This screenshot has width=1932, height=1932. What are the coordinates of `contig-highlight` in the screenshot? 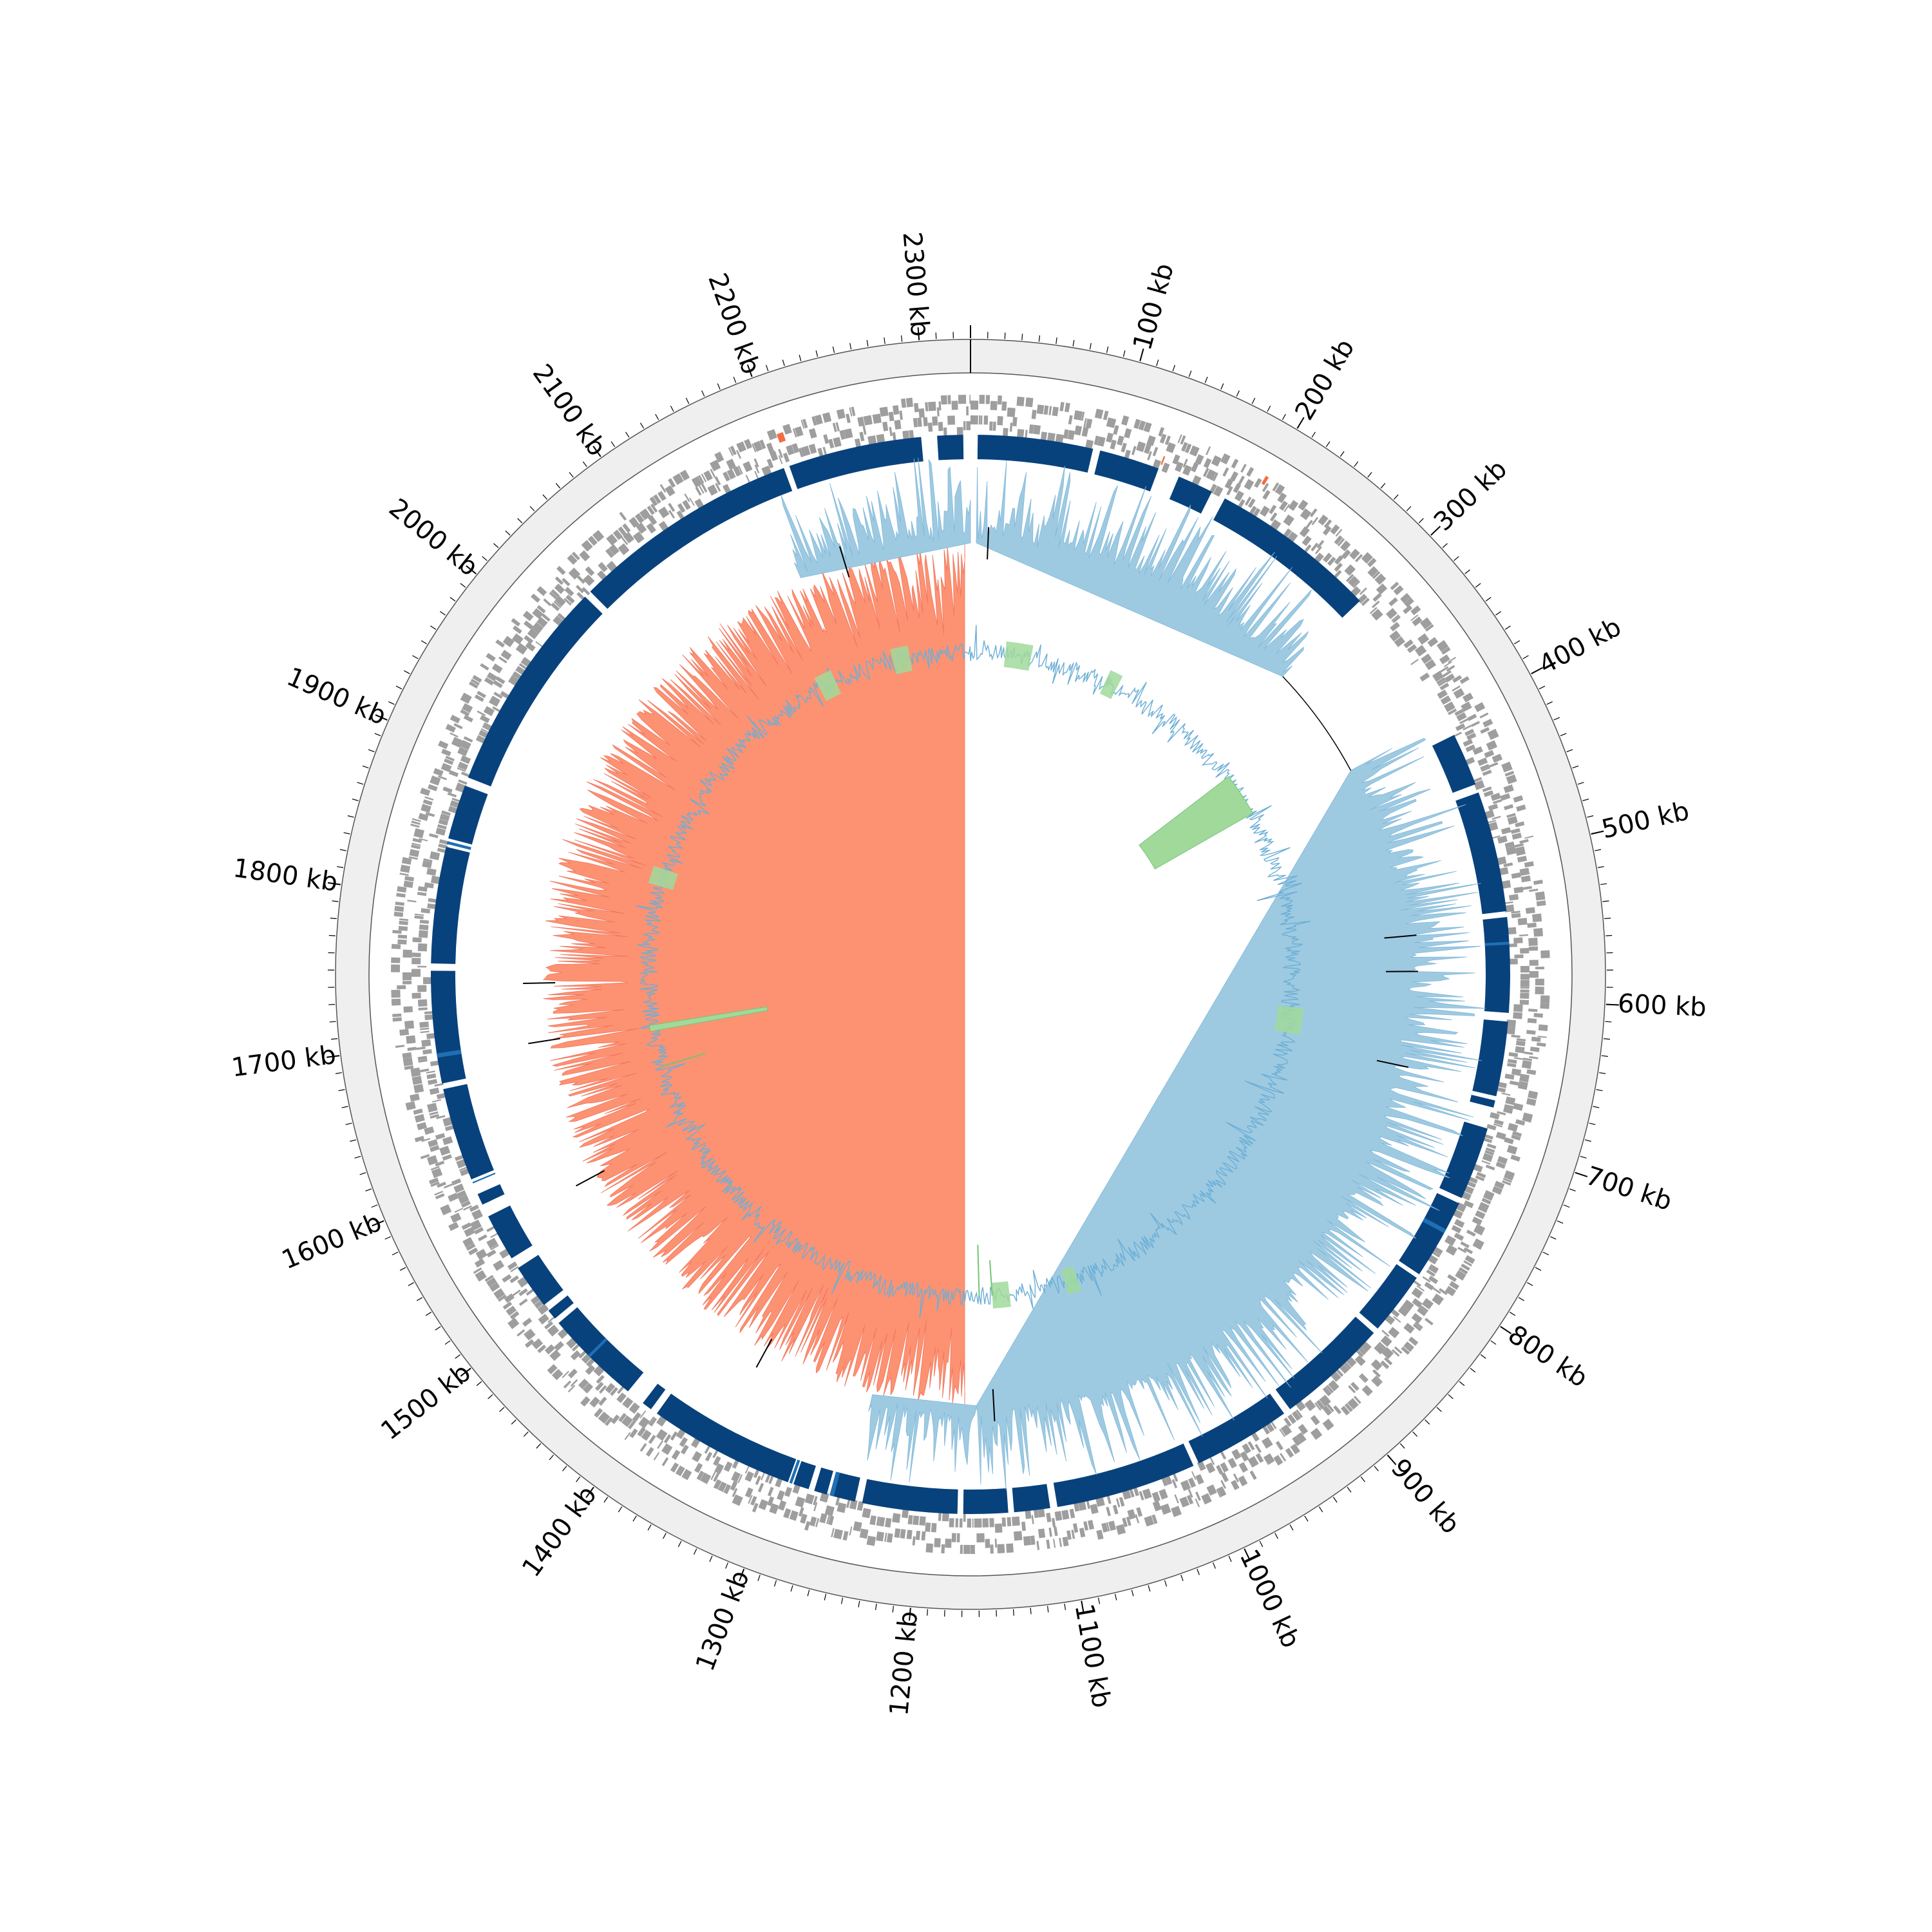 It's located at (449, 1054).